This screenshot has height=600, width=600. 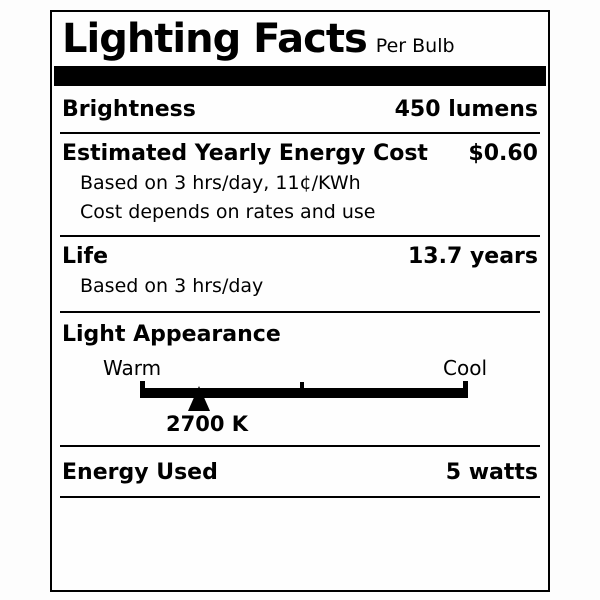 I want to click on cool-label: Cool, so click(x=465, y=368).